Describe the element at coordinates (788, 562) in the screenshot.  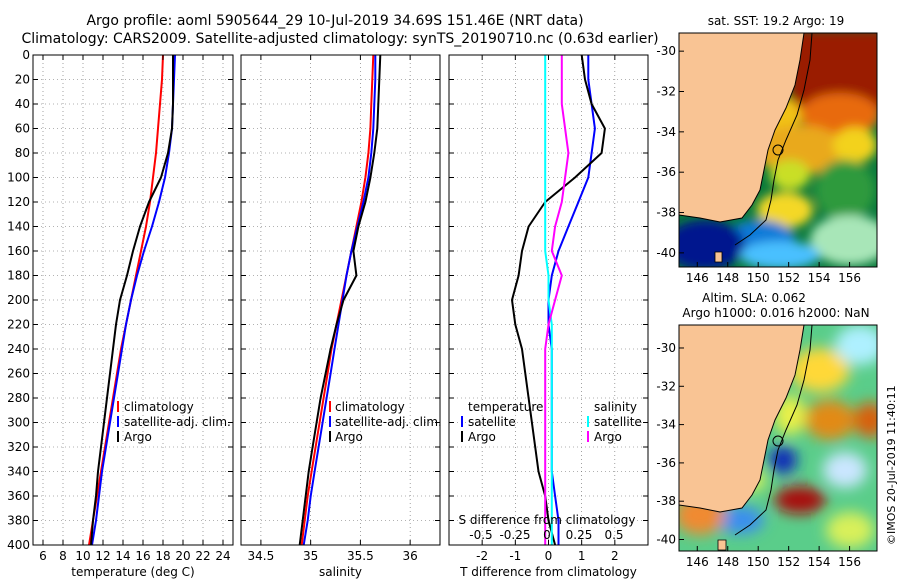
I see `sla-lon-label-3: 152` at that location.